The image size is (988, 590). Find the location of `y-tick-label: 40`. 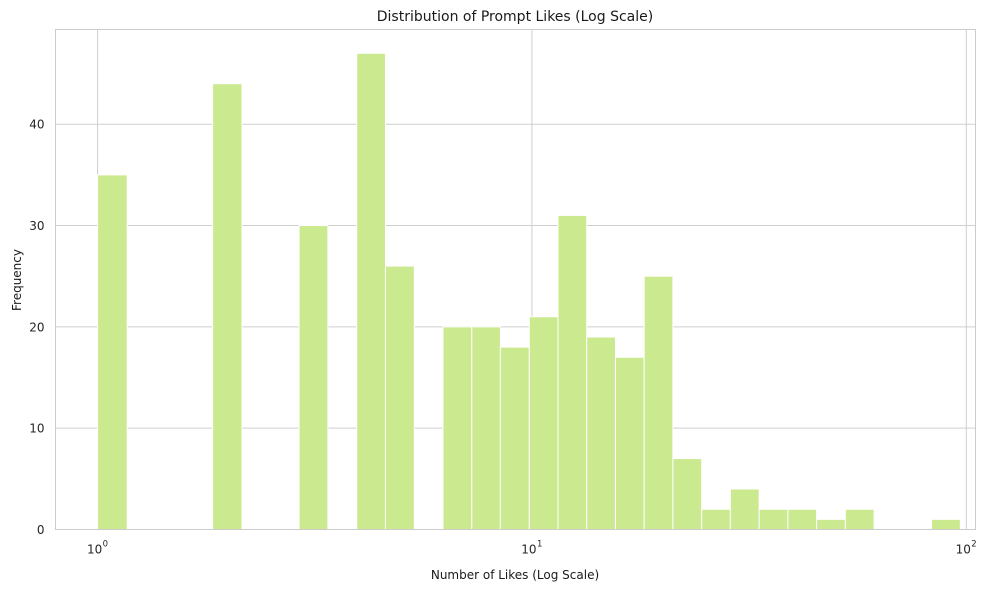

y-tick-label: 40 is located at coordinates (36, 125).